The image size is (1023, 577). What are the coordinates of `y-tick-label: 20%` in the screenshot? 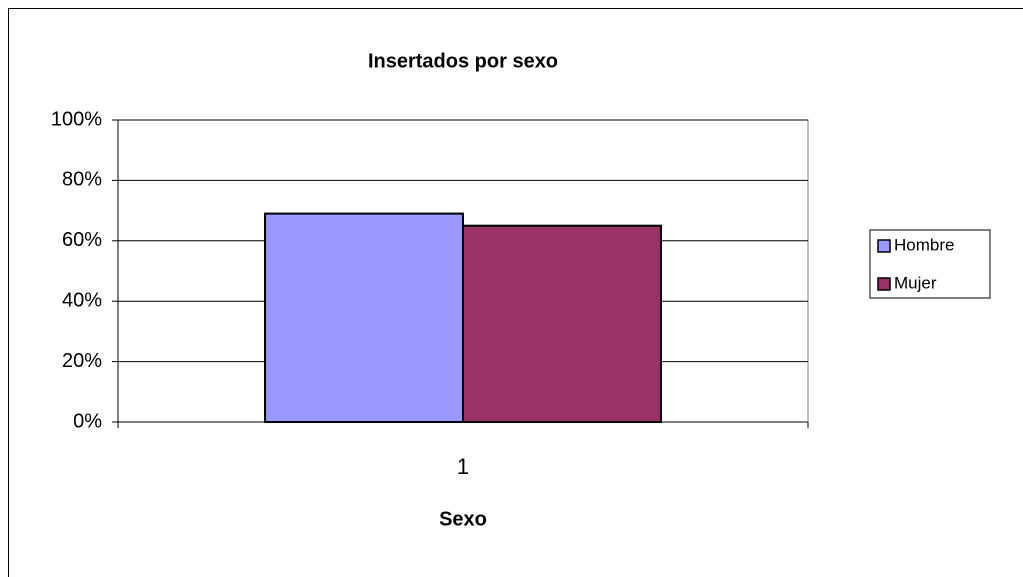 It's located at (82, 361).